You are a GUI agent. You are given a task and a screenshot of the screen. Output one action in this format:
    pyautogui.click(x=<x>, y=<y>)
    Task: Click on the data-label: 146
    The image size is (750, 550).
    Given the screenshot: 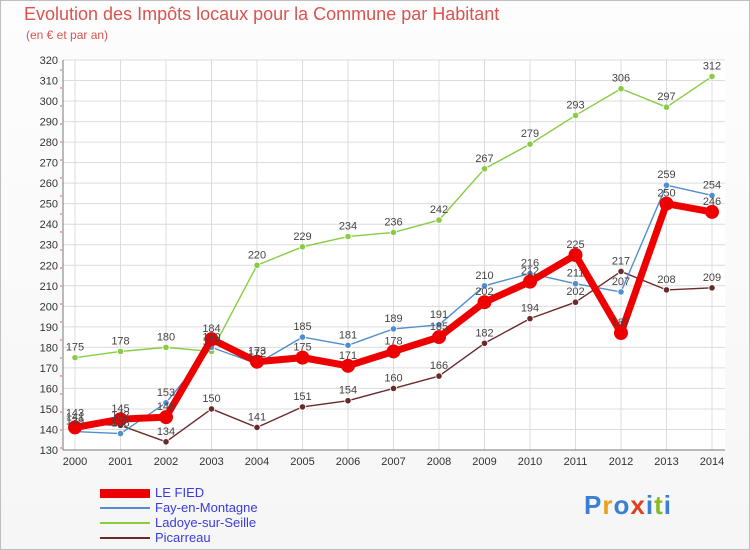 What is the action you would take?
    pyautogui.click(x=166, y=407)
    